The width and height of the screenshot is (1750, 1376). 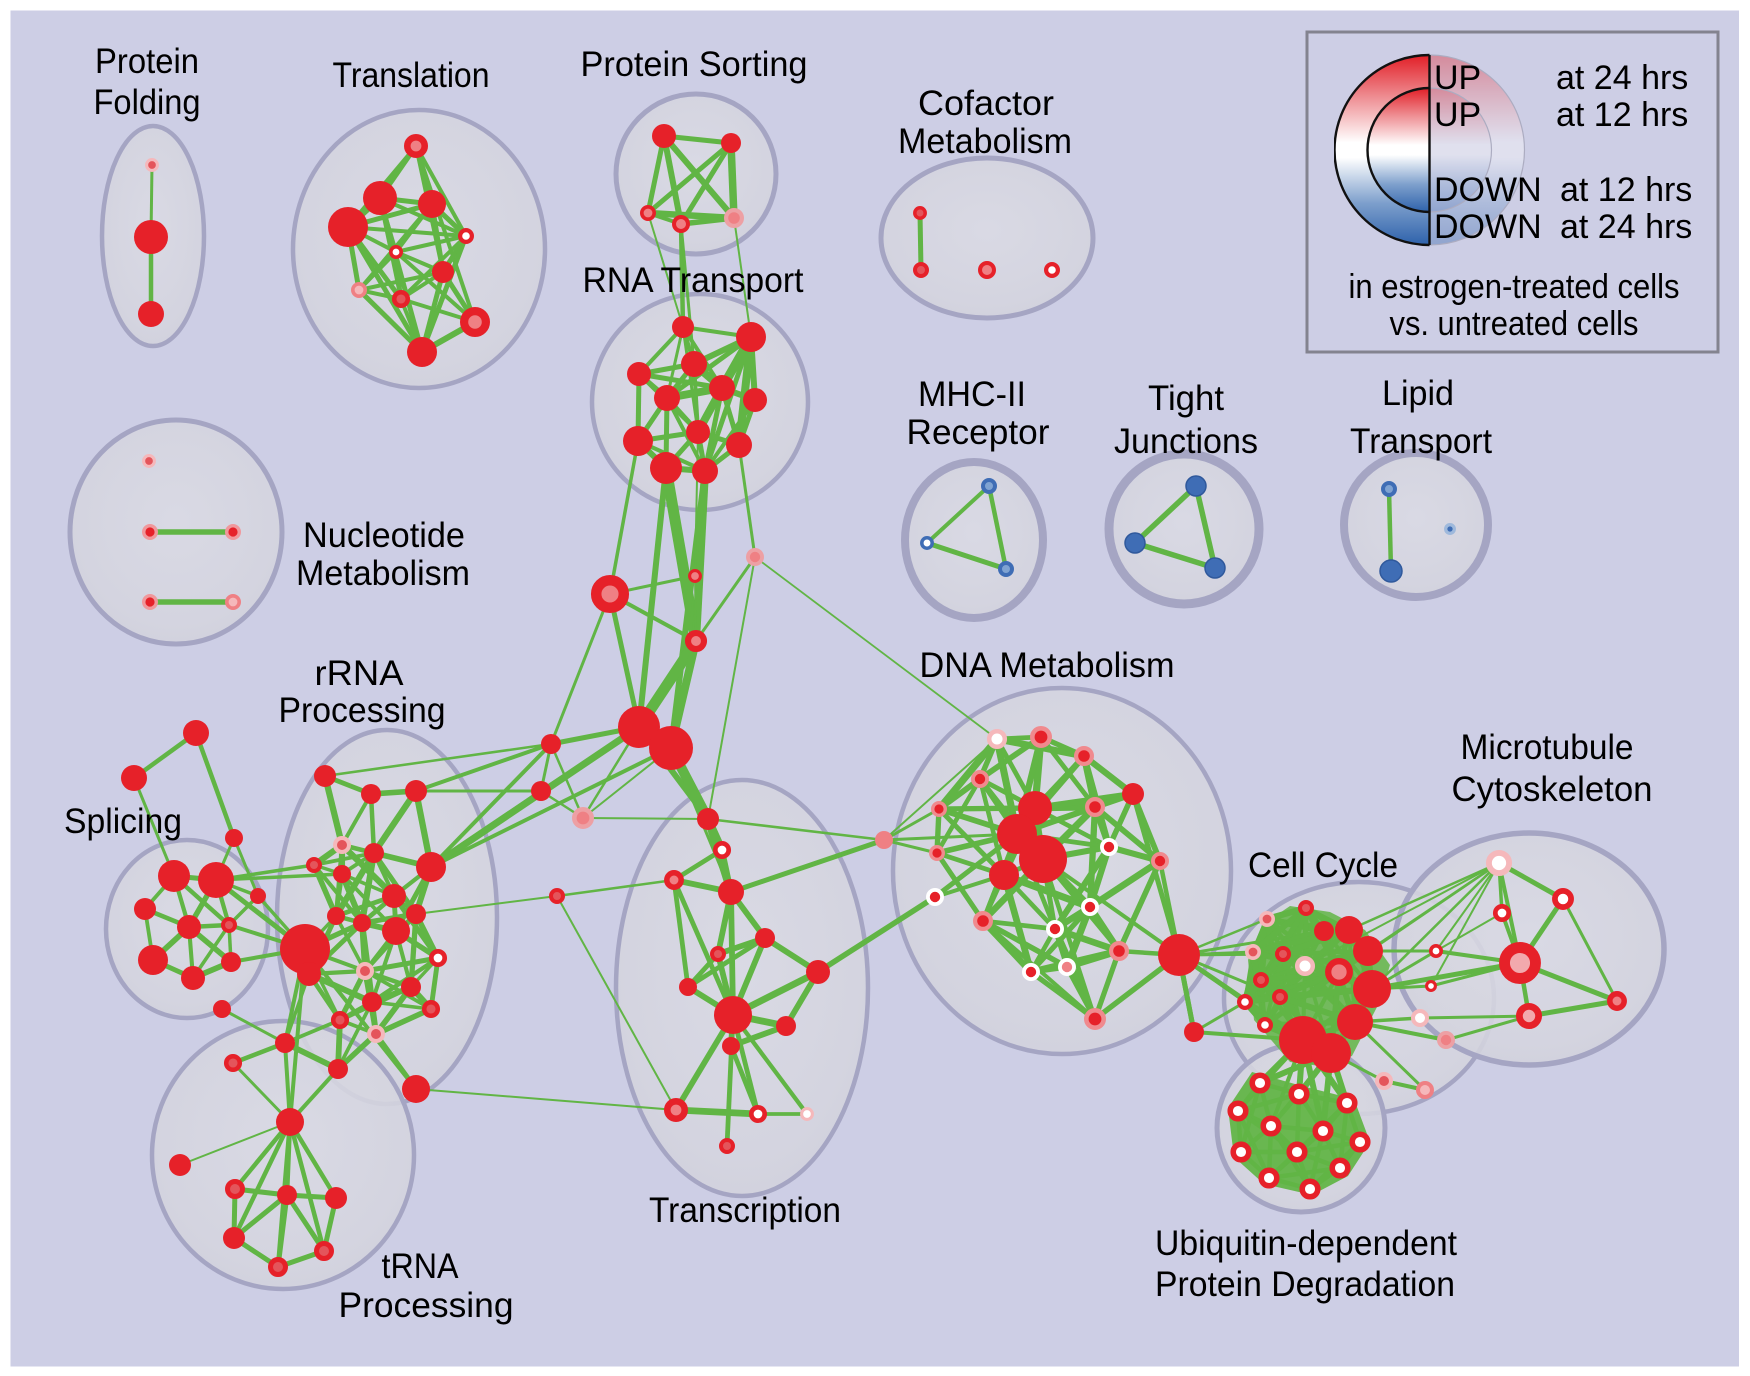 What do you see at coordinates (745, 1210) in the screenshot?
I see `svg-text: Transcription` at bounding box center [745, 1210].